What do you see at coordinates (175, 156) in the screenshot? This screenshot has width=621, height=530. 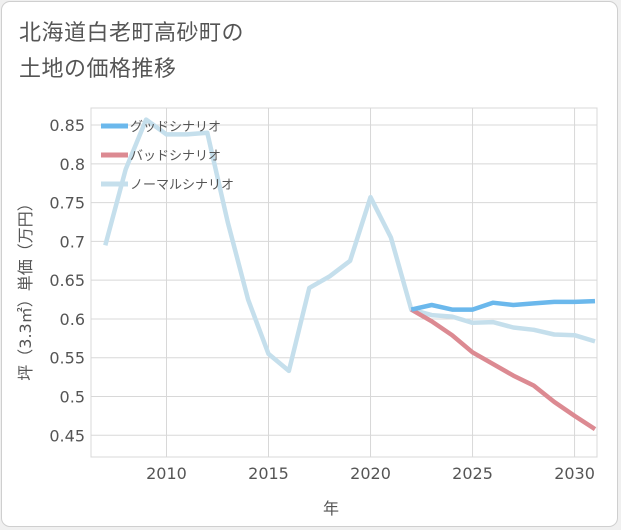 I see `legend-label: バッドシナリオ` at bounding box center [175, 156].